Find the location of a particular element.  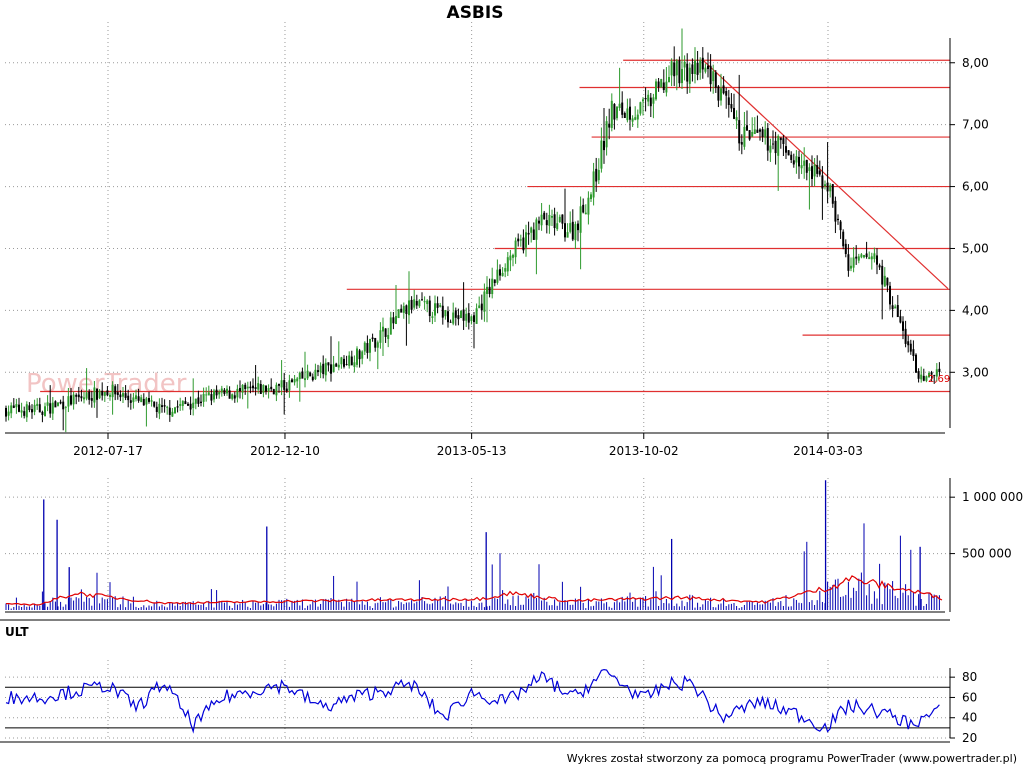

ult-y-tick-label: 20 is located at coordinates (969, 738).